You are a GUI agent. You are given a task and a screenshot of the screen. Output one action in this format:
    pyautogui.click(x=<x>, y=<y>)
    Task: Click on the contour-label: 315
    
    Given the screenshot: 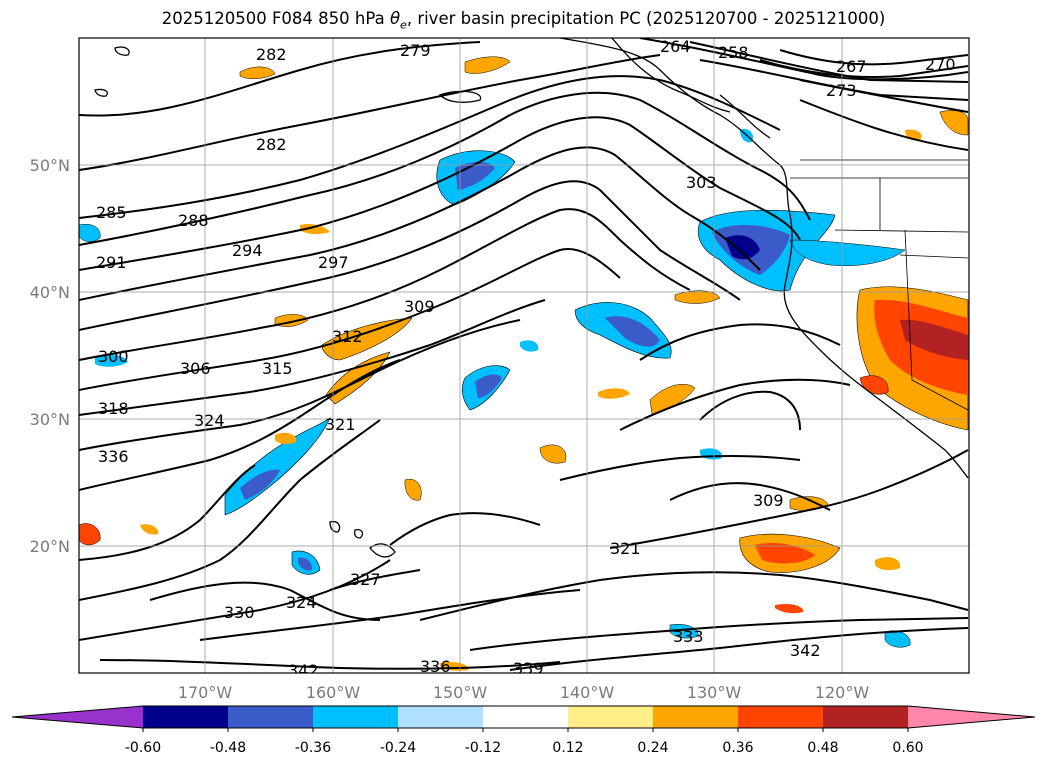 What is the action you would take?
    pyautogui.click(x=277, y=368)
    